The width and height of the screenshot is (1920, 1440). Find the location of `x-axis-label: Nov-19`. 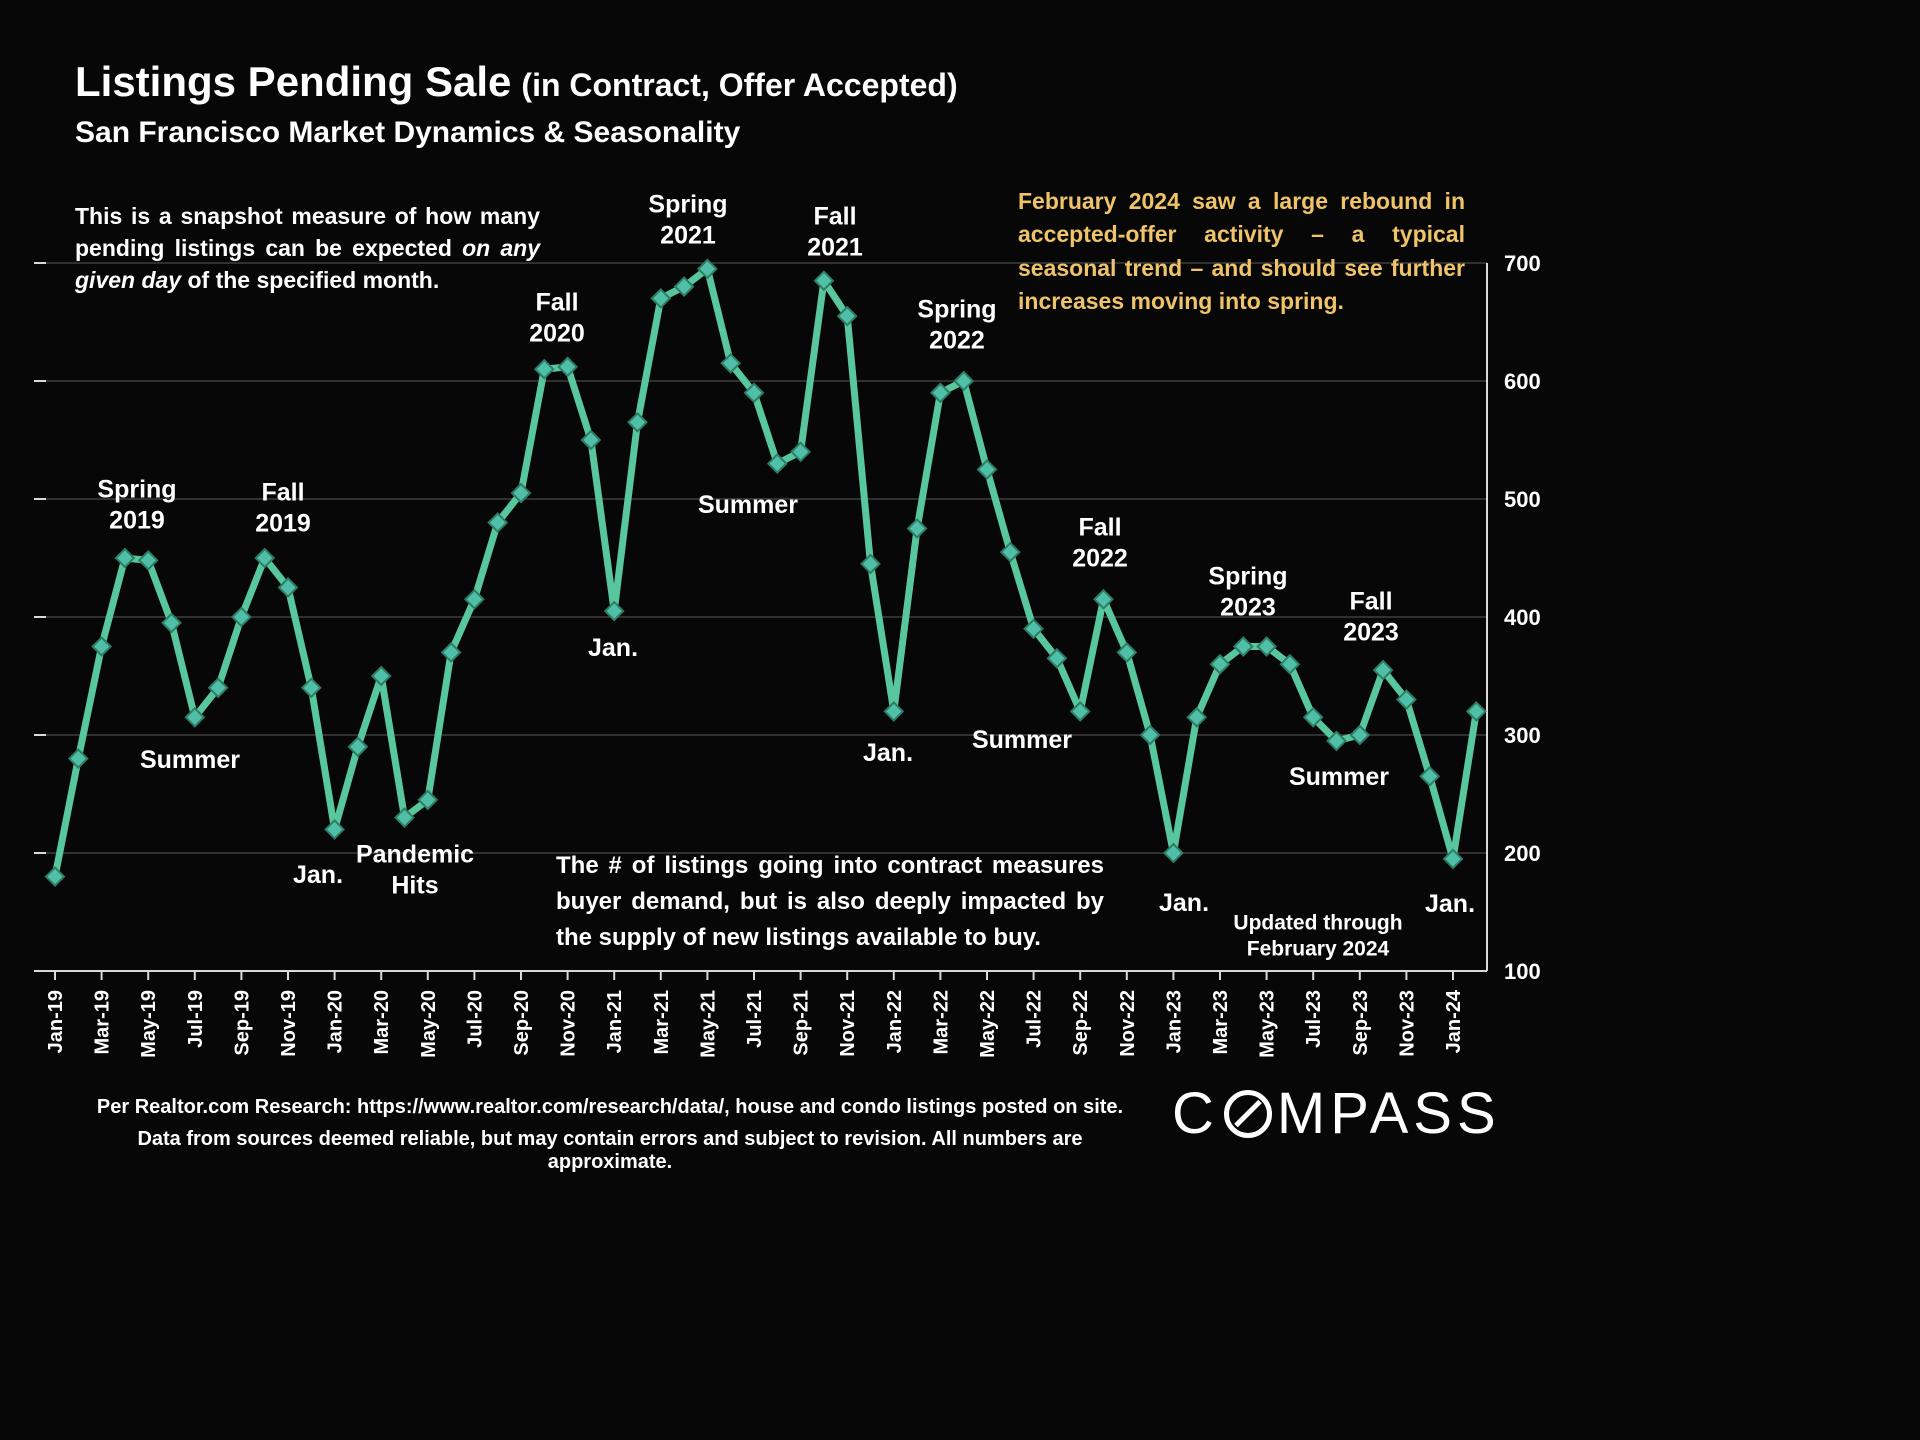

x-axis-label: Nov-19 is located at coordinates (289, 1023).